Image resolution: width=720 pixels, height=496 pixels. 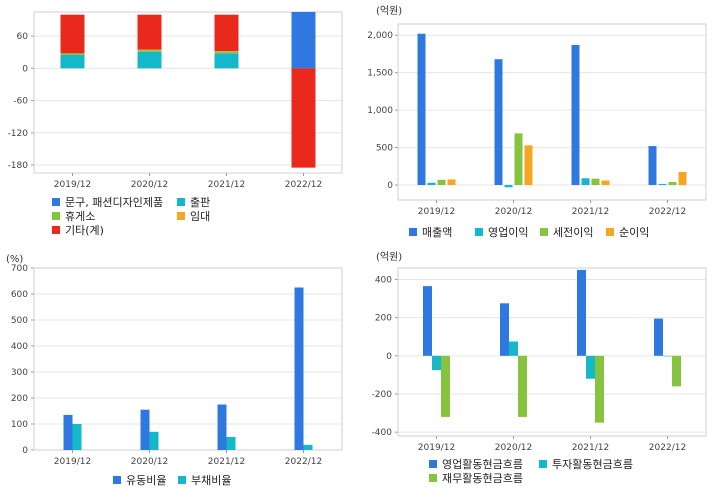 What do you see at coordinates (146, 480) in the screenshot?
I see `legend-label: 유동비율` at bounding box center [146, 480].